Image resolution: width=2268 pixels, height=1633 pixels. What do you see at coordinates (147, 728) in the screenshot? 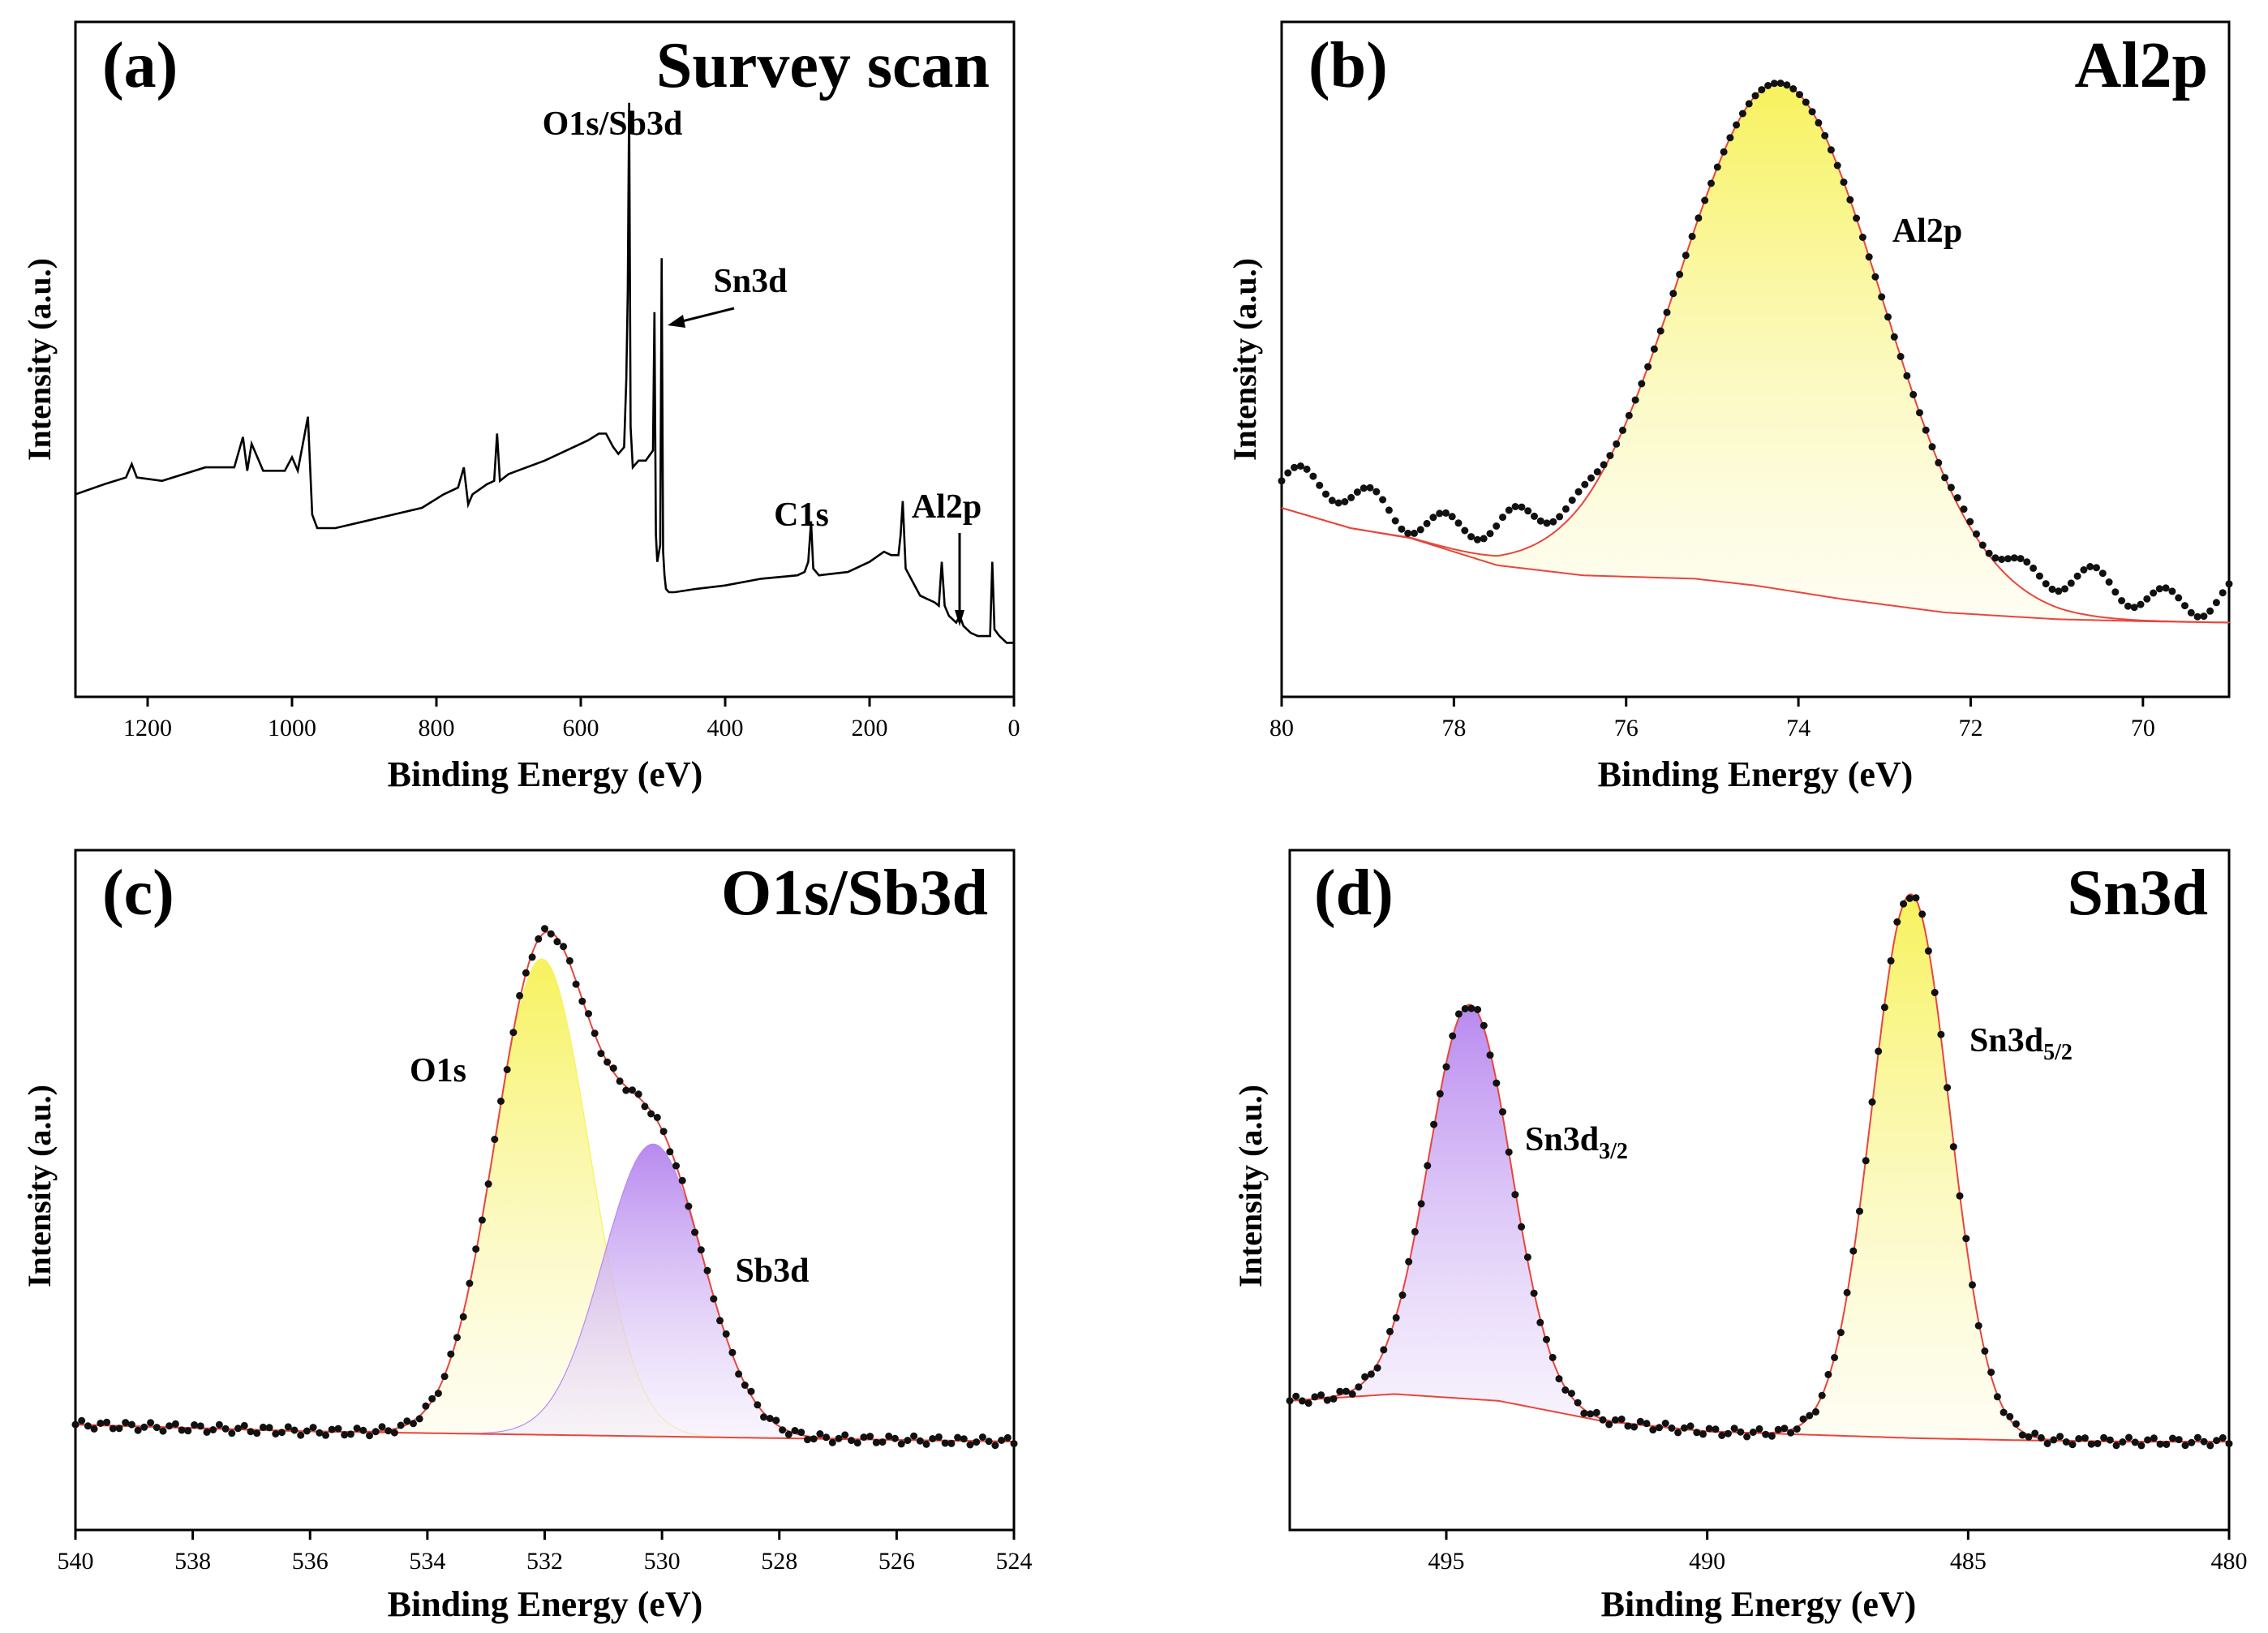
I see `x-tick-label: 1200` at bounding box center [147, 728].